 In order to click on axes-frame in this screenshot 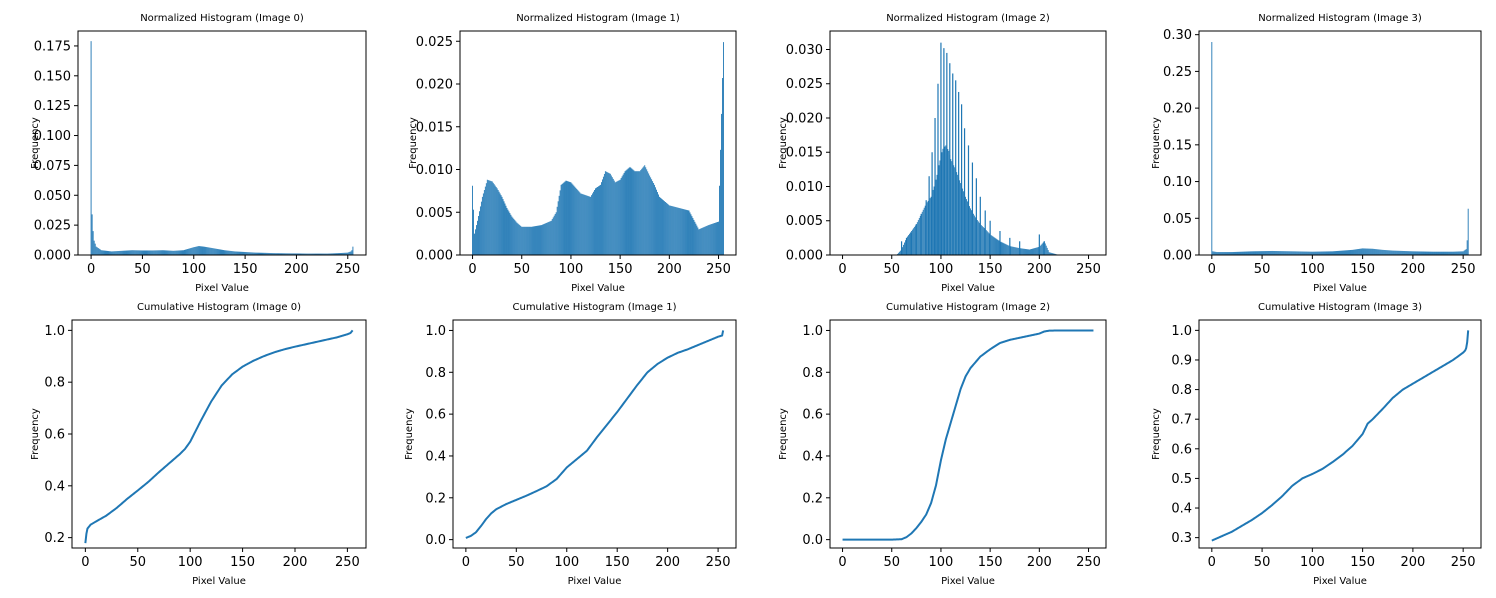, I will do `click(222, 143)`.